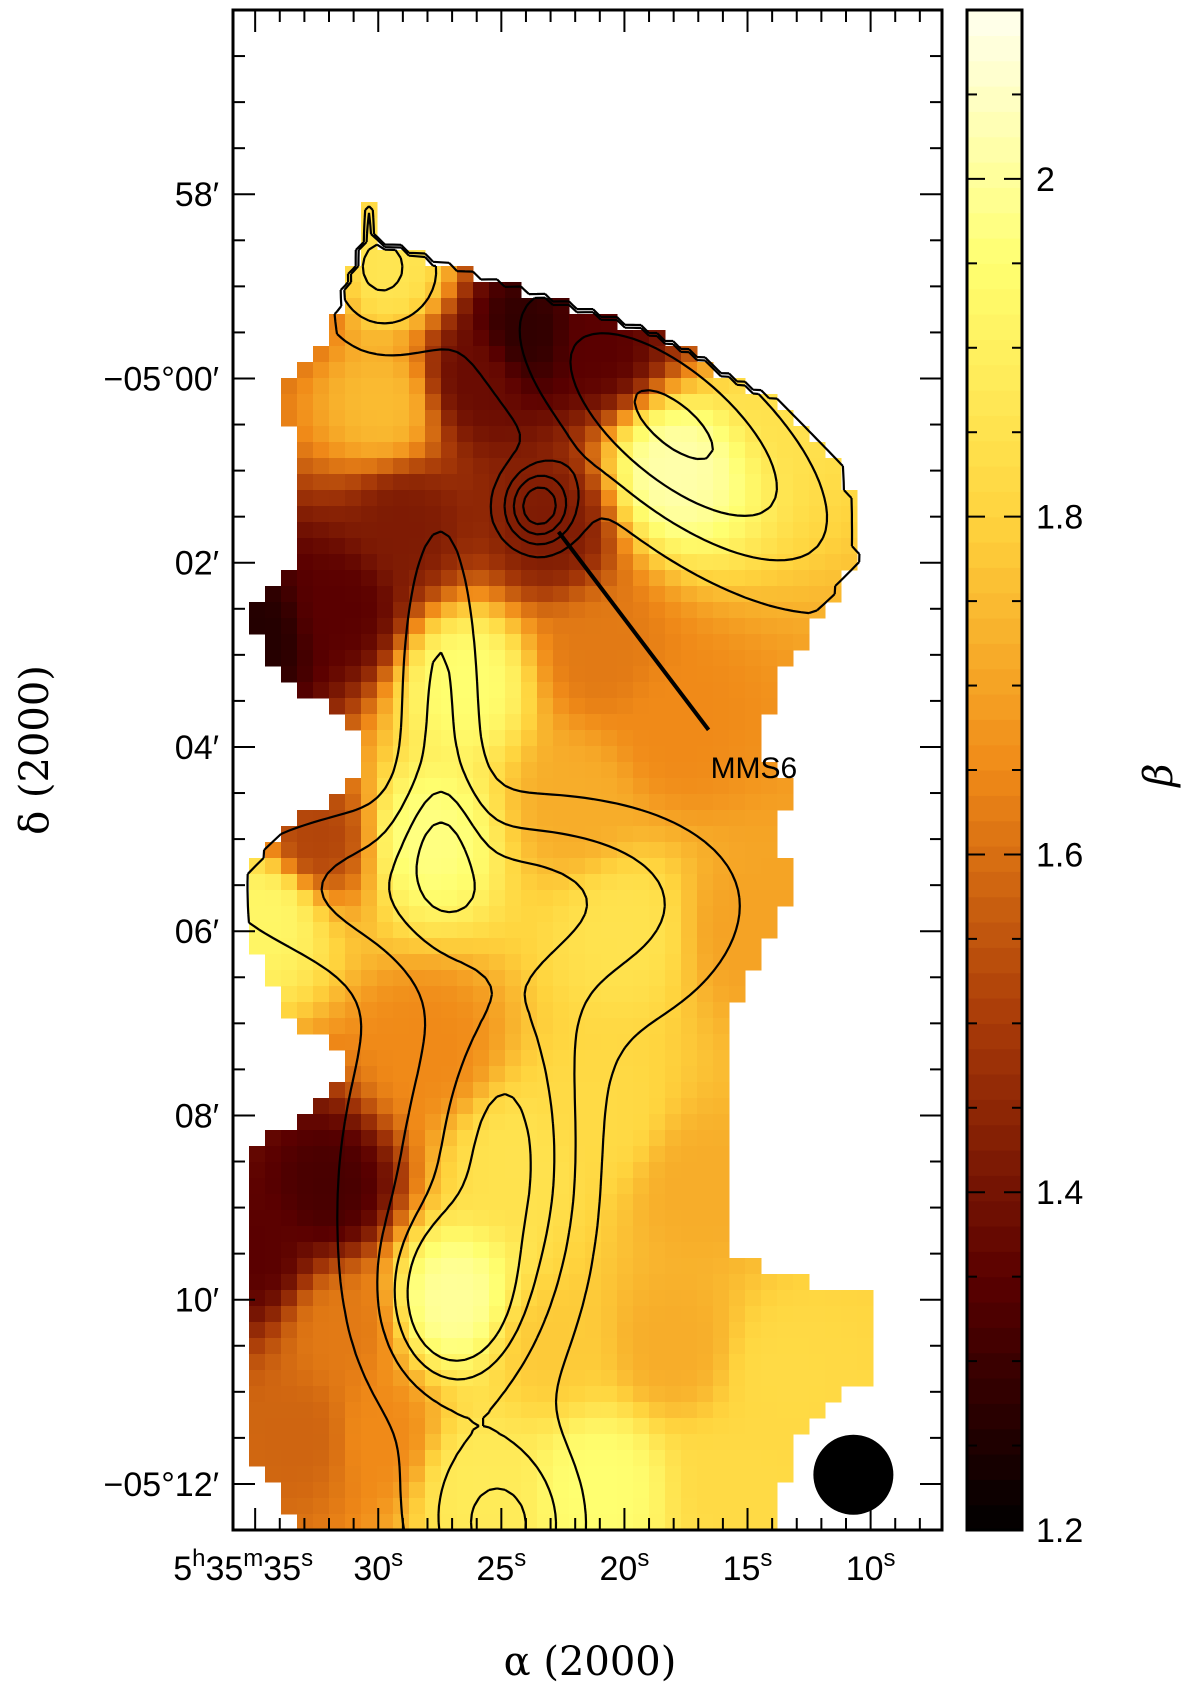 This screenshot has height=1687, width=1200. I want to click on x-tick-label: 5h35m35s, so click(243, 1566).